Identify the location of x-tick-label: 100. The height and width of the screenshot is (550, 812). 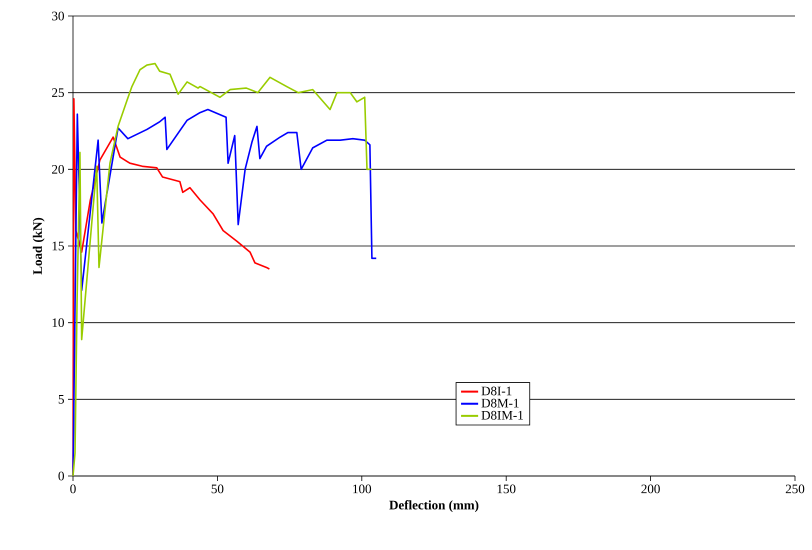
(362, 489).